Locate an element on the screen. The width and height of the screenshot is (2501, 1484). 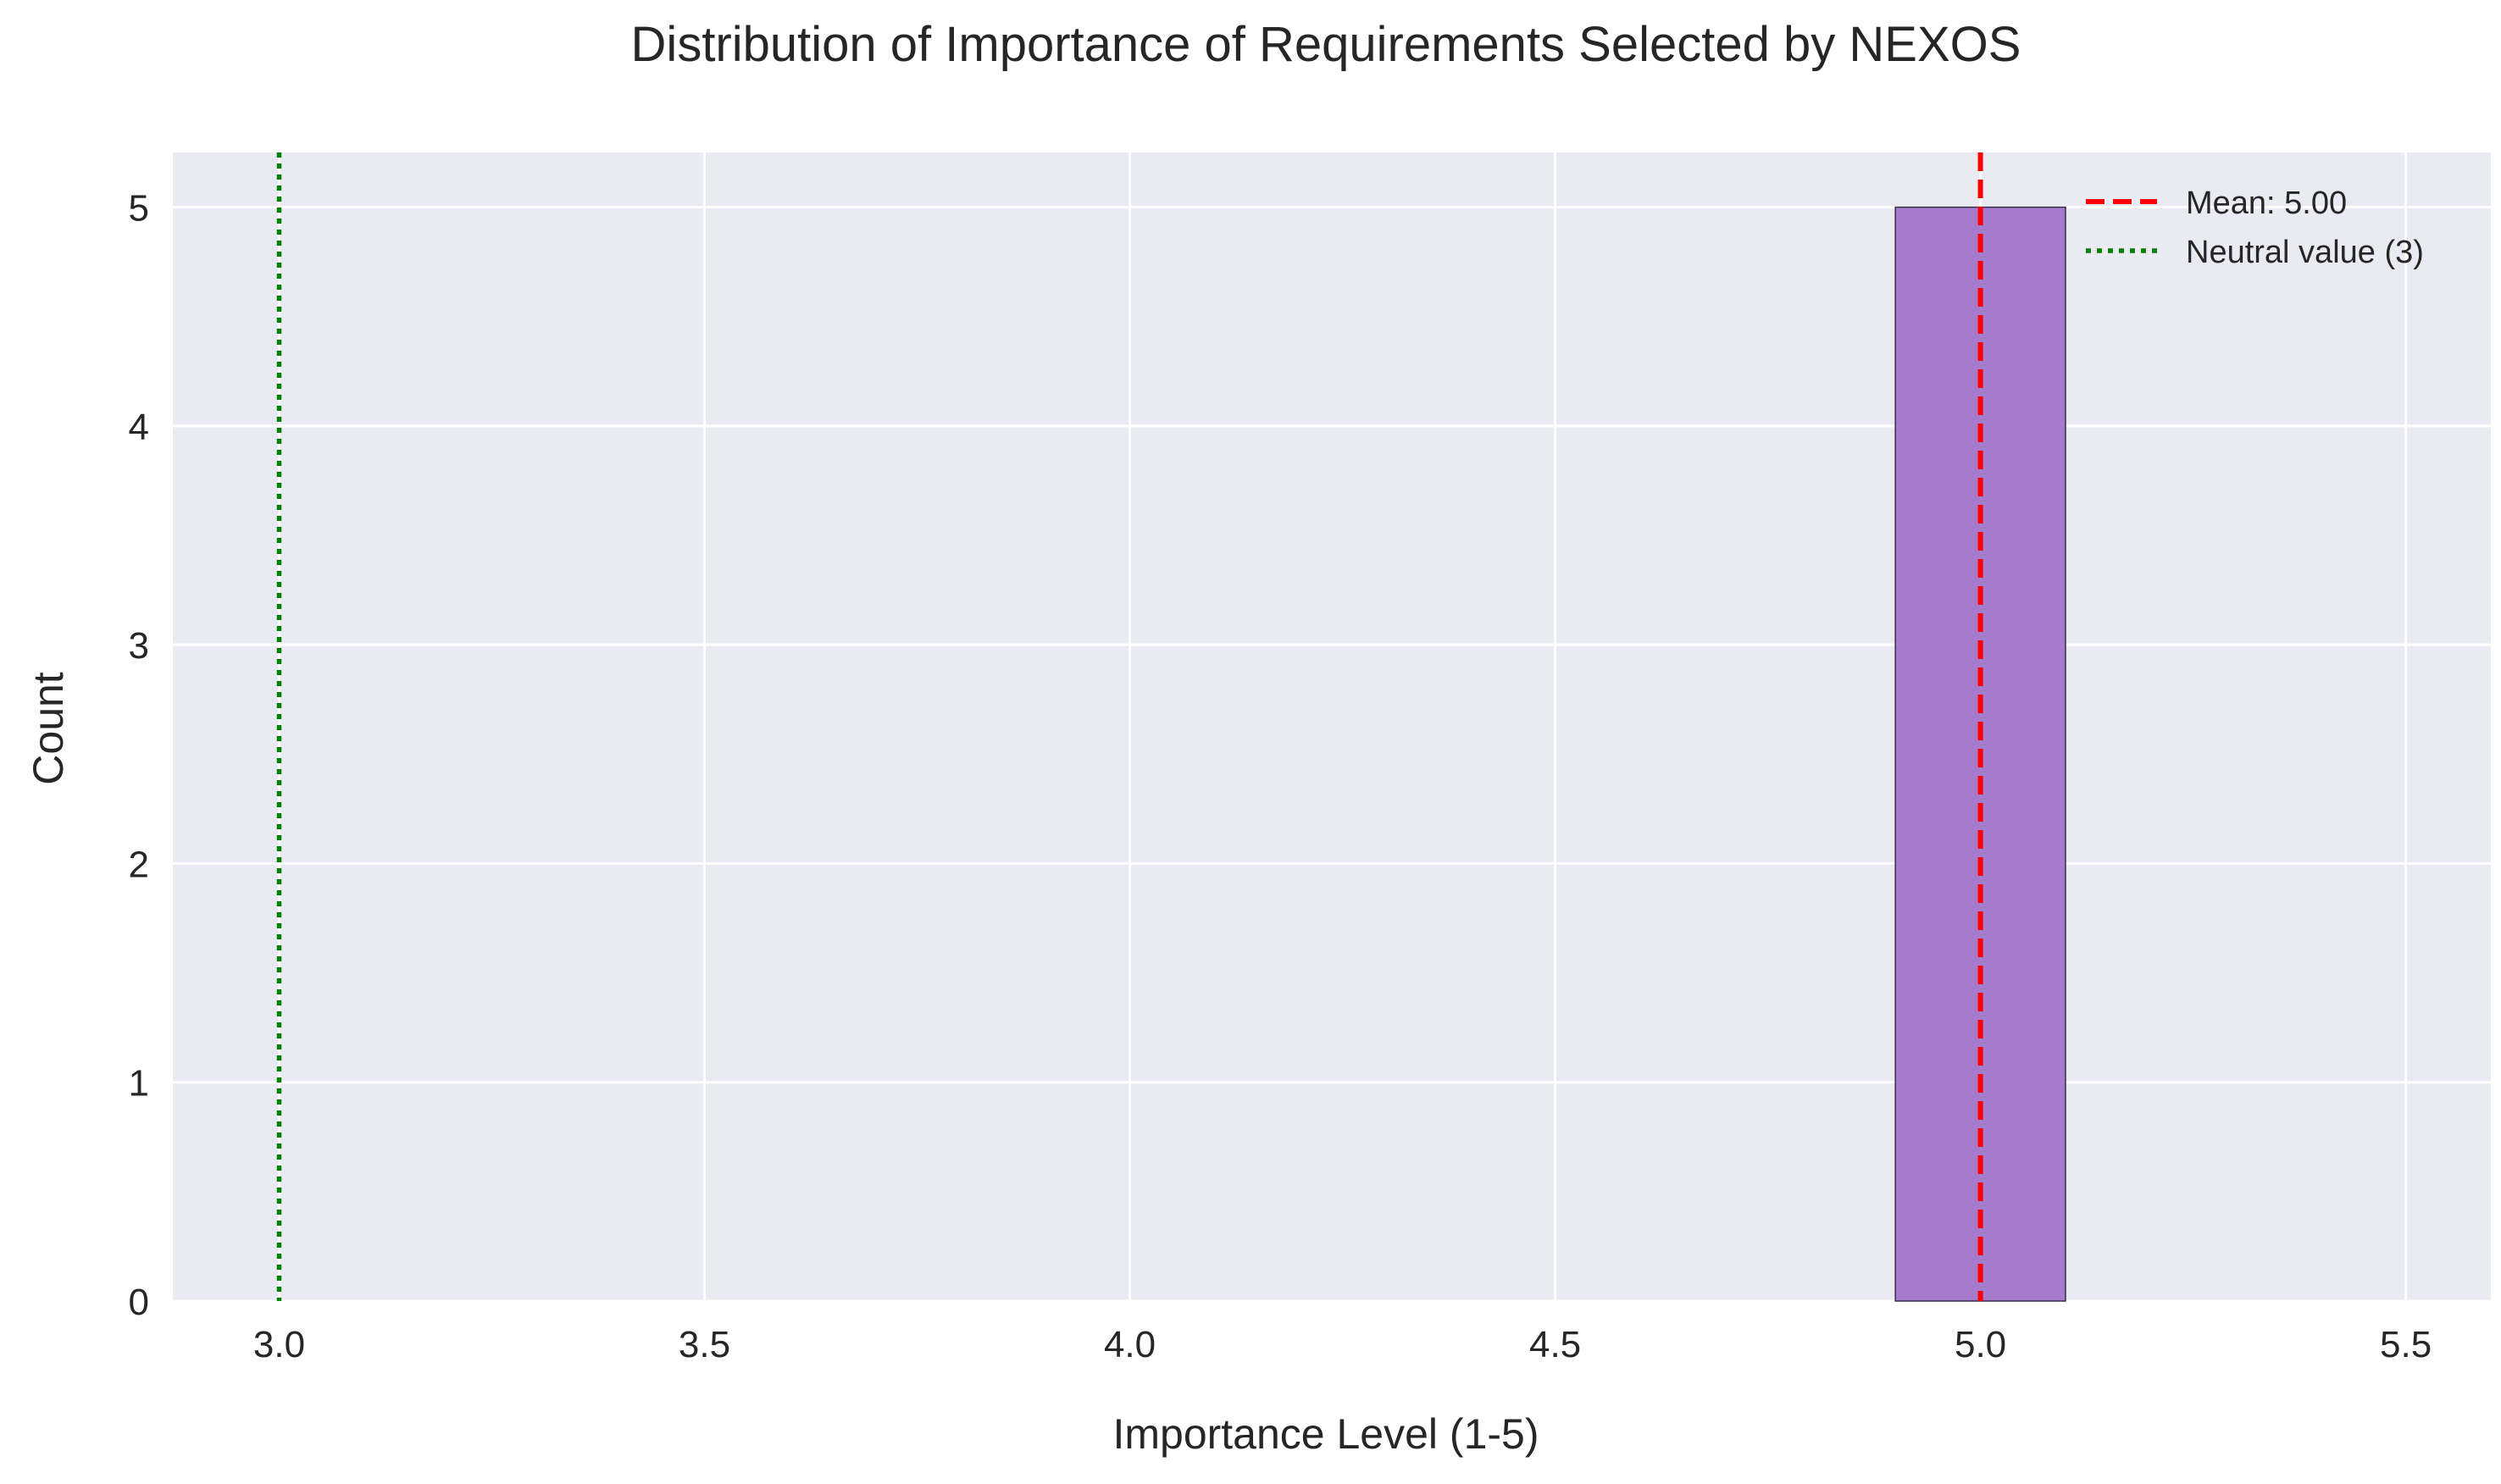
x-tick-label: 5.0 is located at coordinates (1981, 1344).